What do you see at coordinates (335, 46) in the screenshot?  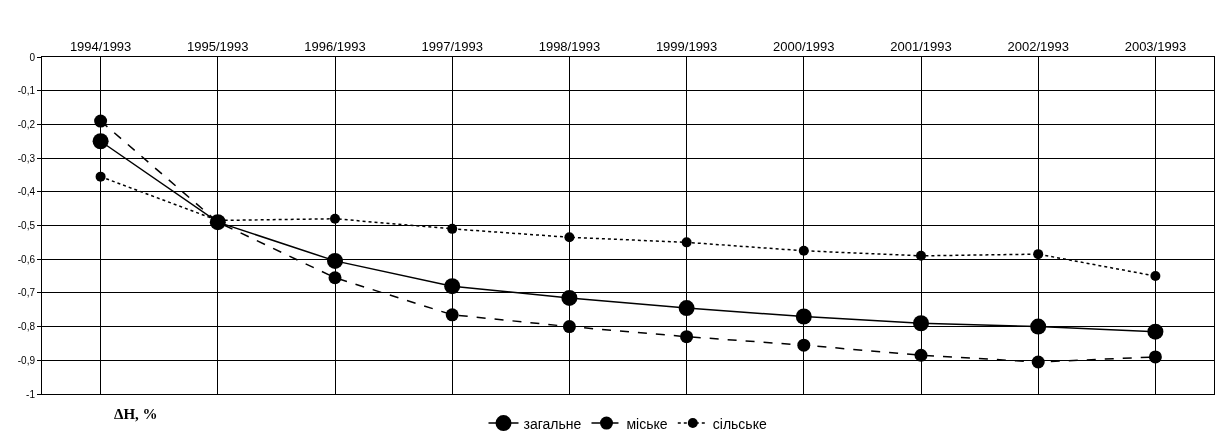 I see `x-tick-label: 1996/1993` at bounding box center [335, 46].